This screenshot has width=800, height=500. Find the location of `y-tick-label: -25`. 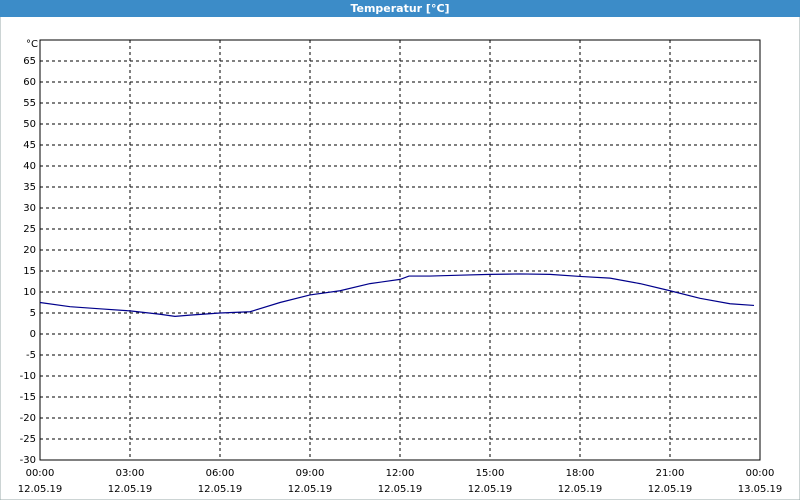

y-tick-label: -25 is located at coordinates (28, 439).